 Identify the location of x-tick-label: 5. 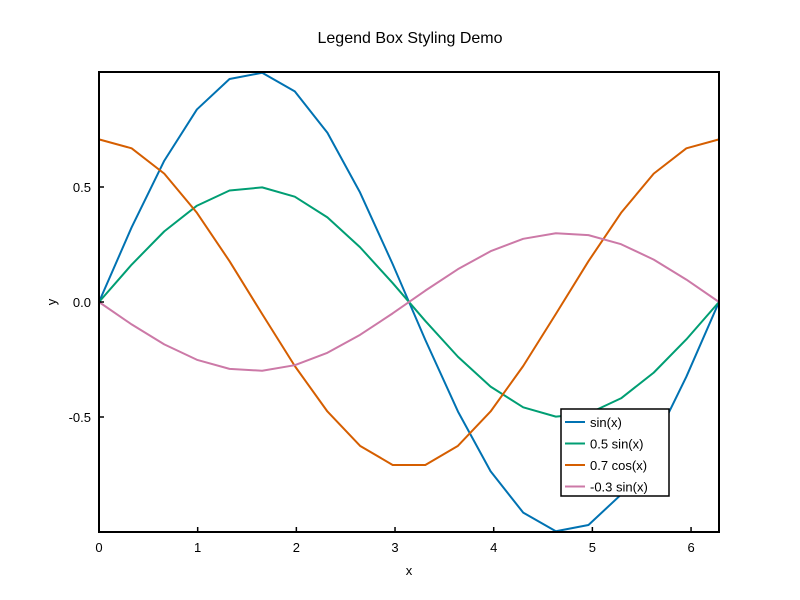
(592, 547).